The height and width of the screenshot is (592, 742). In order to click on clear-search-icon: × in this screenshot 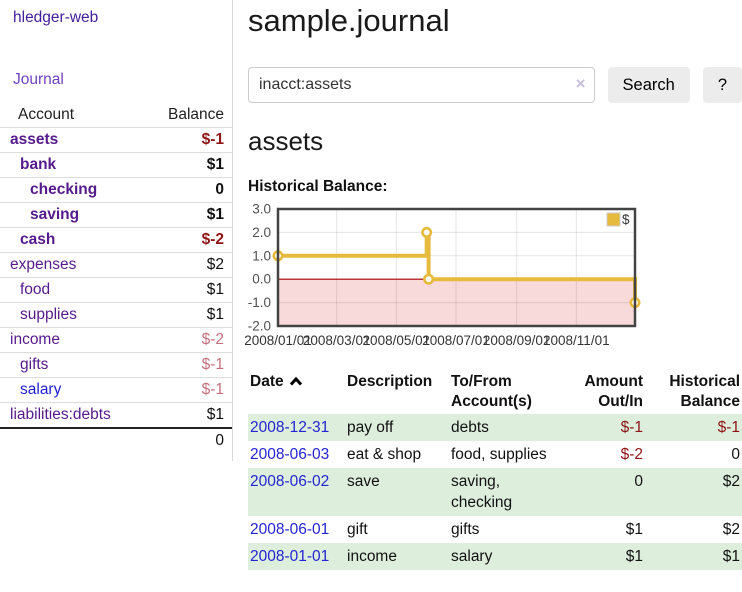, I will do `click(580, 83)`.